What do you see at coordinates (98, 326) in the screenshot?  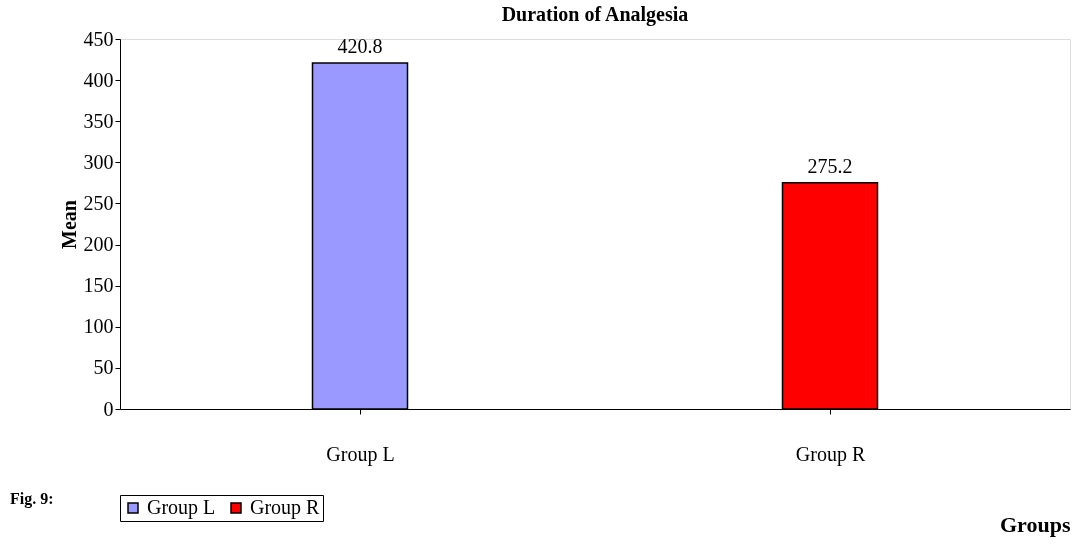 I see `y-tick-label: 100` at bounding box center [98, 326].